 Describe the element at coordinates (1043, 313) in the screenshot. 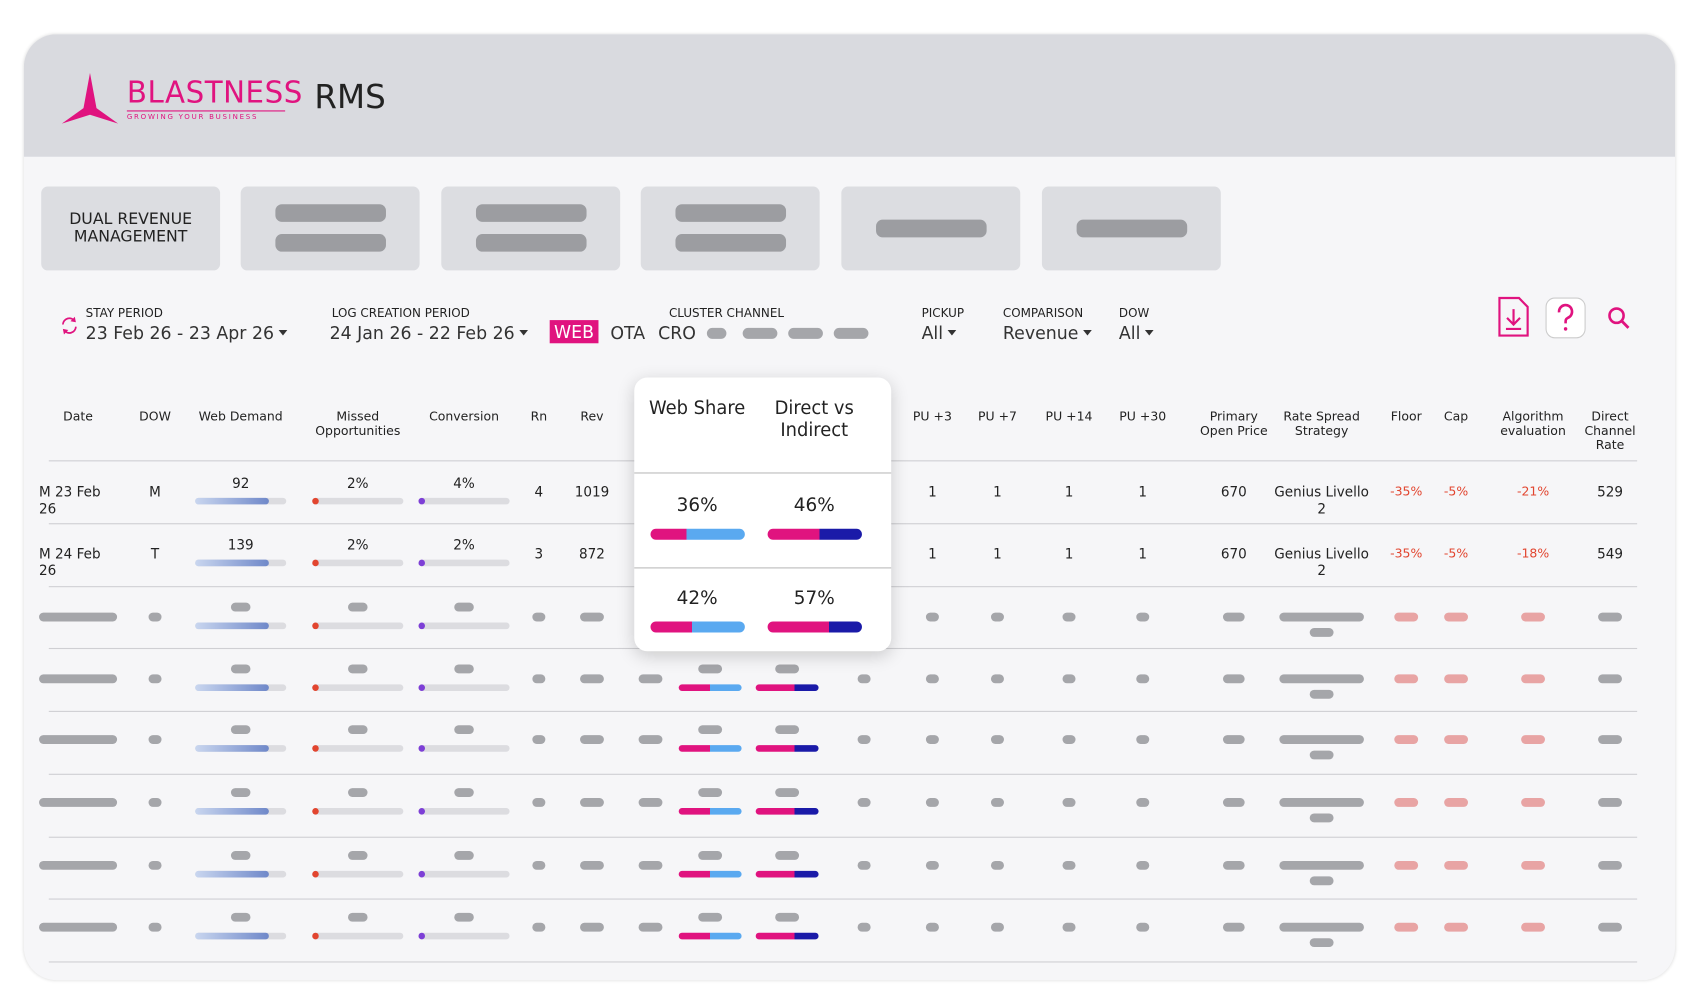

I see `filter-label: COMPARISON` at that location.